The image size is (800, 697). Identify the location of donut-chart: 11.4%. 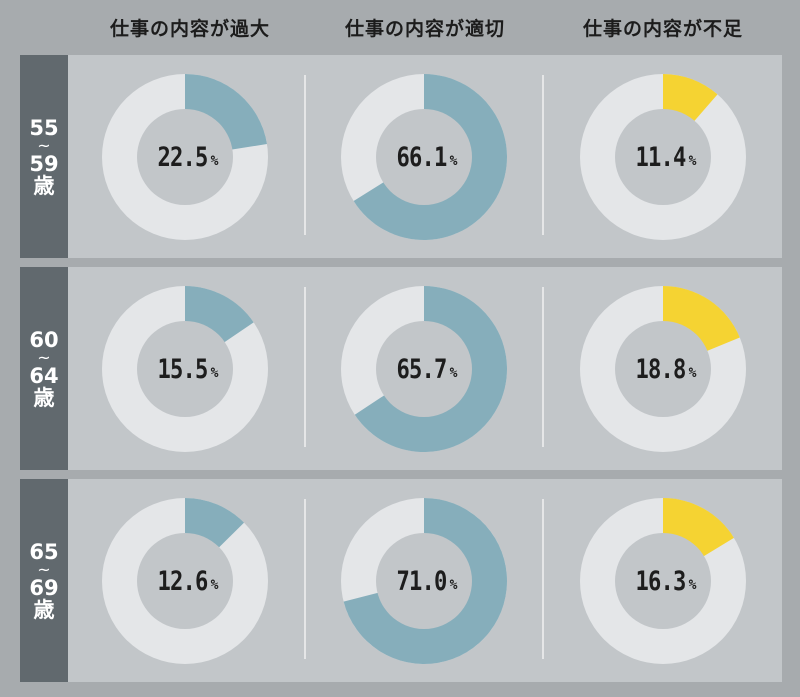
(663, 157).